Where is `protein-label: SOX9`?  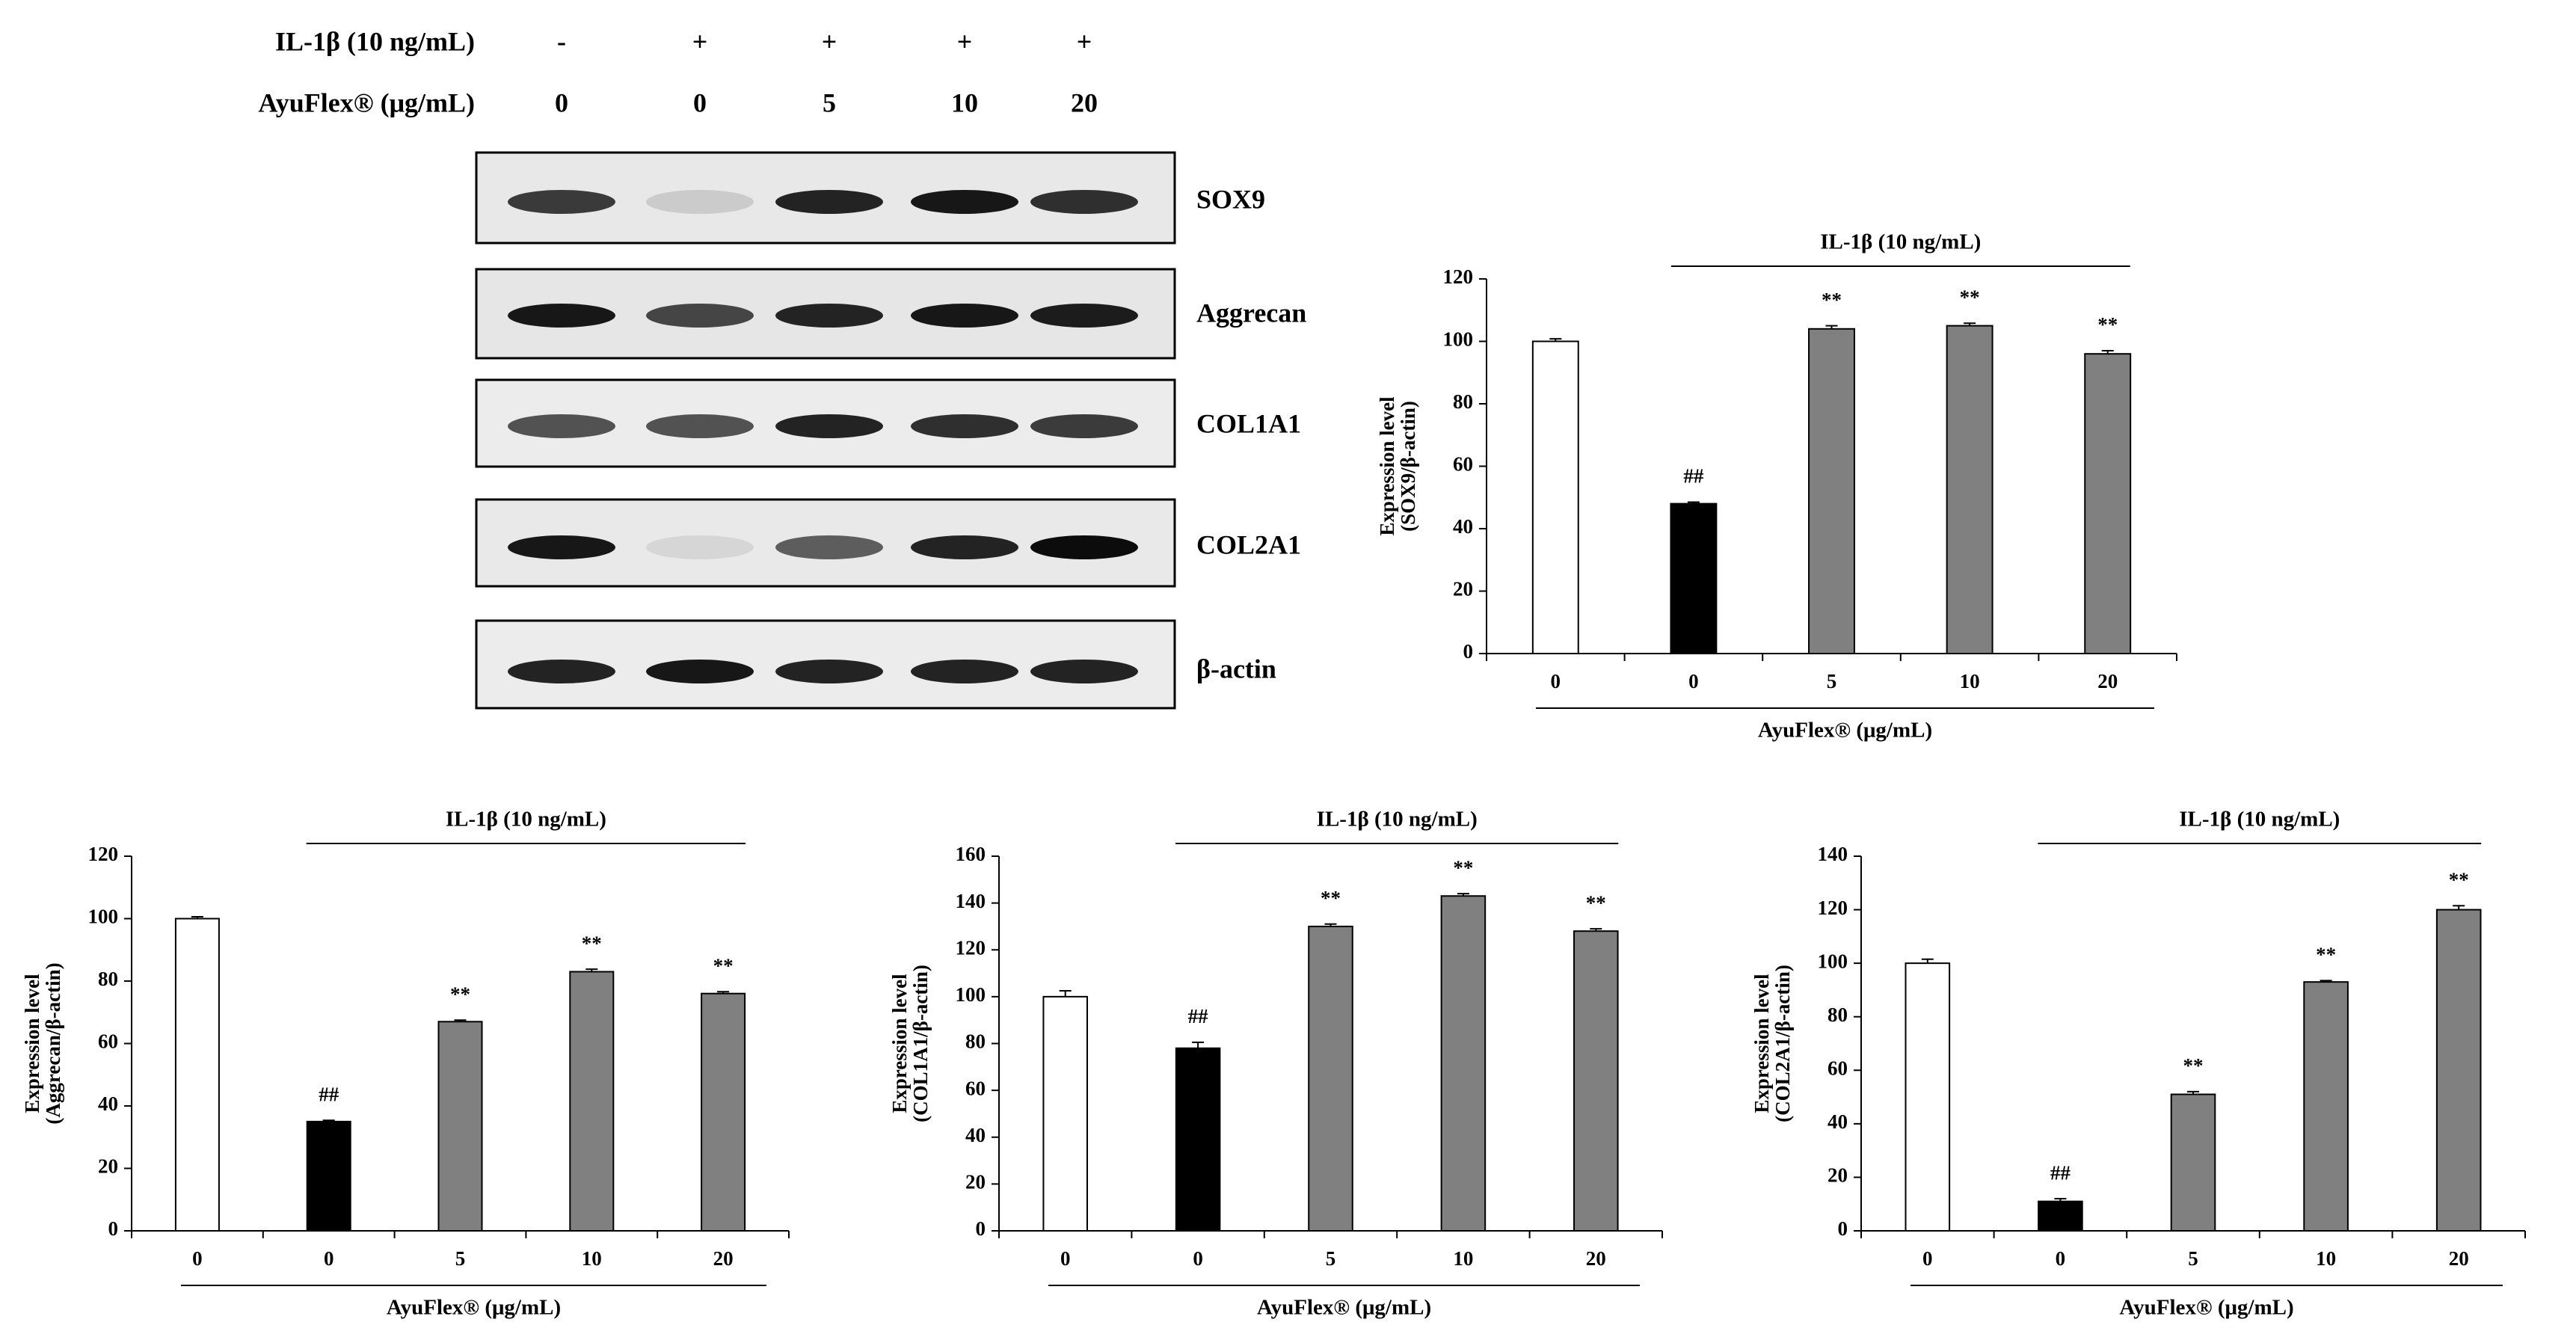
protein-label: SOX9 is located at coordinates (1230, 199).